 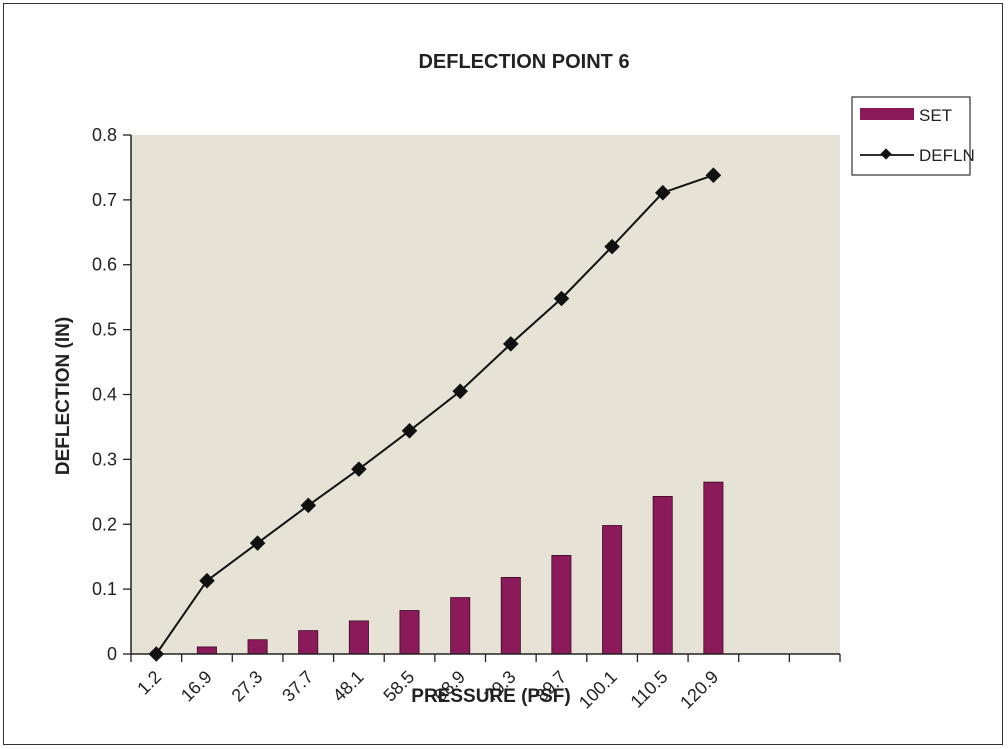 I want to click on x-tick-label: 100.1, so click(x=598, y=690).